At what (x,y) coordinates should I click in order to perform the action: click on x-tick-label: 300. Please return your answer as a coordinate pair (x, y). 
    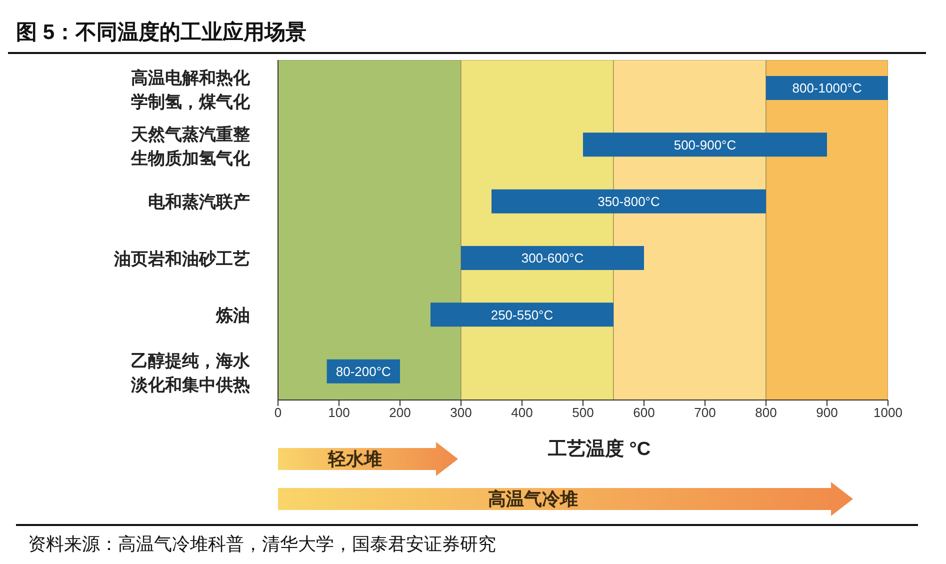
    Looking at the image, I should click on (461, 412).